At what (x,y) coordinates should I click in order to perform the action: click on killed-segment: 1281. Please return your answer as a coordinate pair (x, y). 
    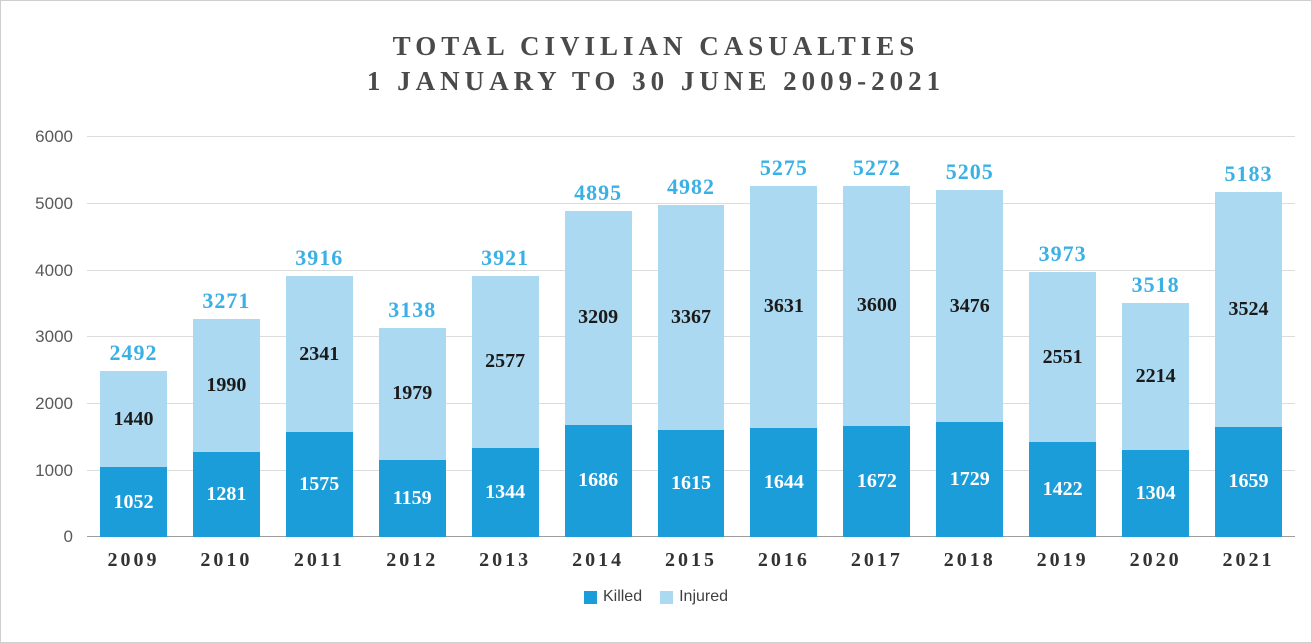
    Looking at the image, I should click on (226, 494).